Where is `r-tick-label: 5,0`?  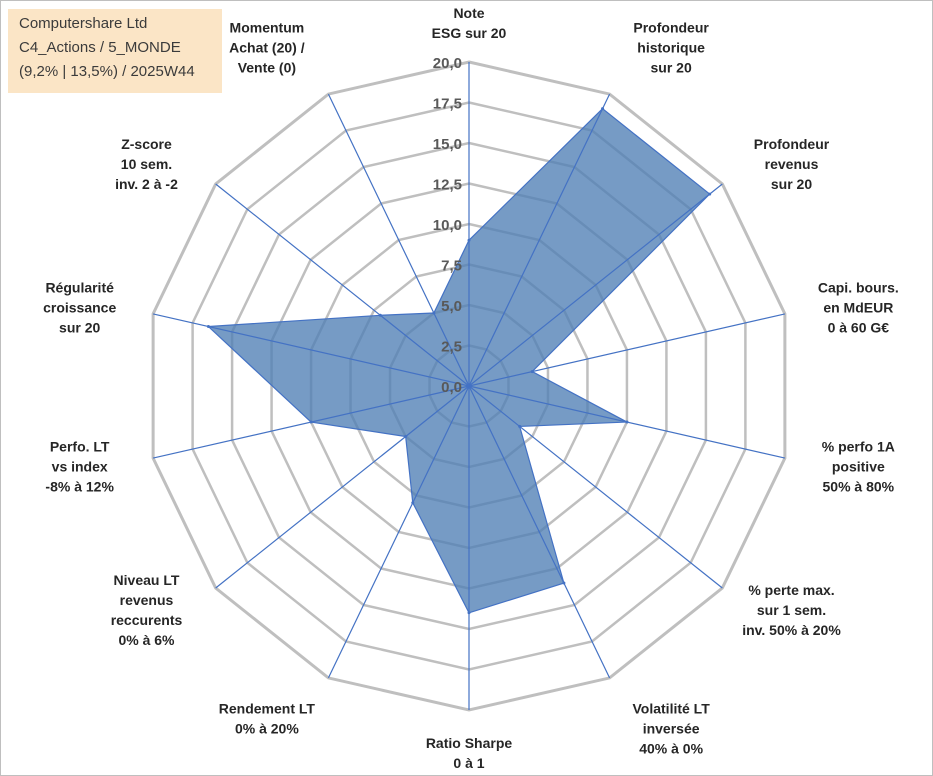
r-tick-label: 5,0 is located at coordinates (451, 306).